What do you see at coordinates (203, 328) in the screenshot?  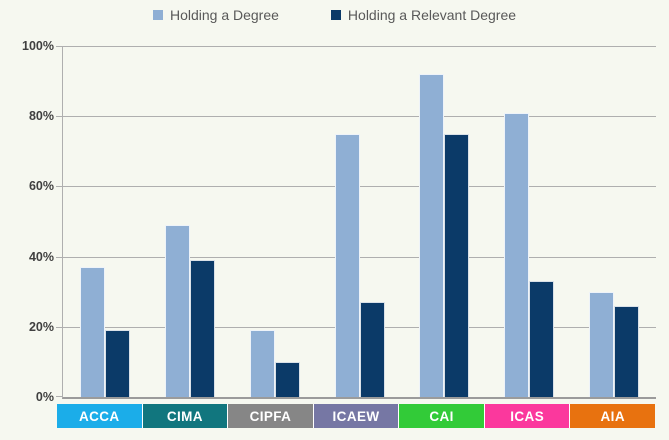 I see `bar-cima-relevant-degree` at bounding box center [203, 328].